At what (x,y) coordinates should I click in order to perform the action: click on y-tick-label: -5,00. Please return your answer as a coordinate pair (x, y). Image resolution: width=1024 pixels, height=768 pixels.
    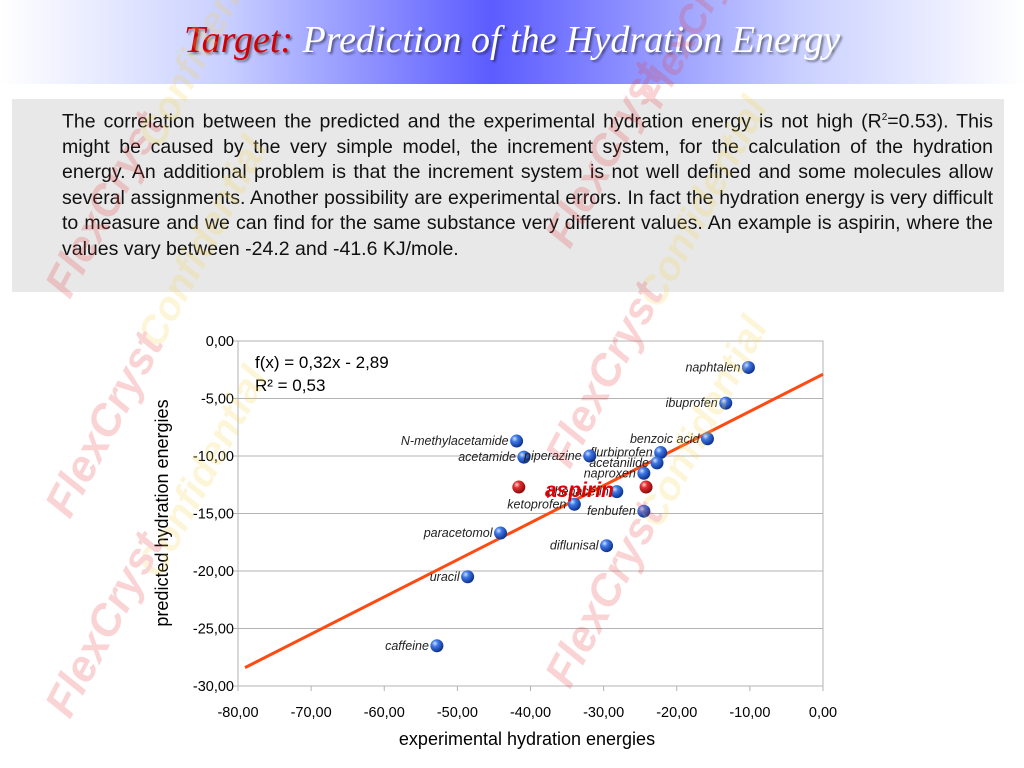
    Looking at the image, I should click on (217, 400).